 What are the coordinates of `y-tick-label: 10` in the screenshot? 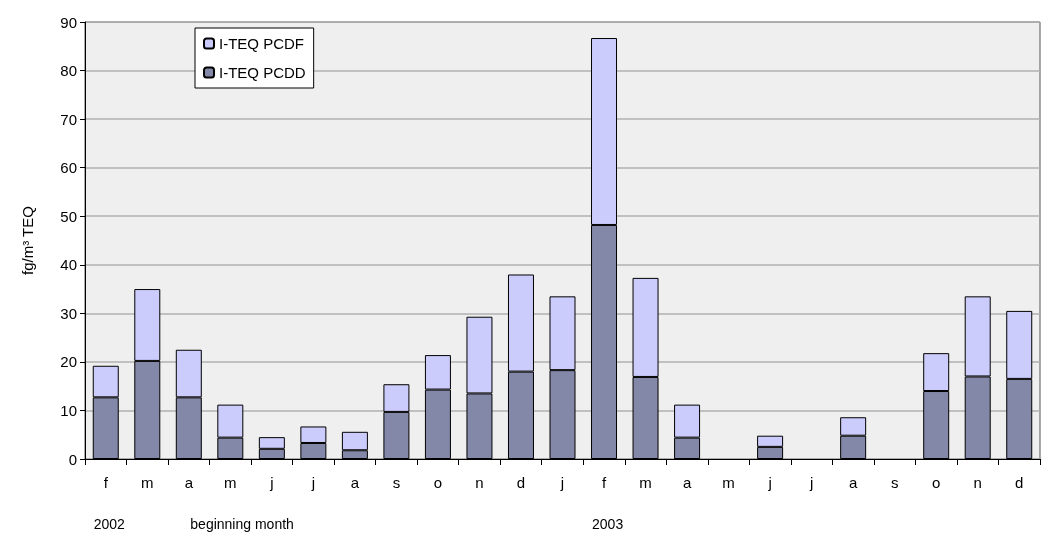 It's located at (68, 410).